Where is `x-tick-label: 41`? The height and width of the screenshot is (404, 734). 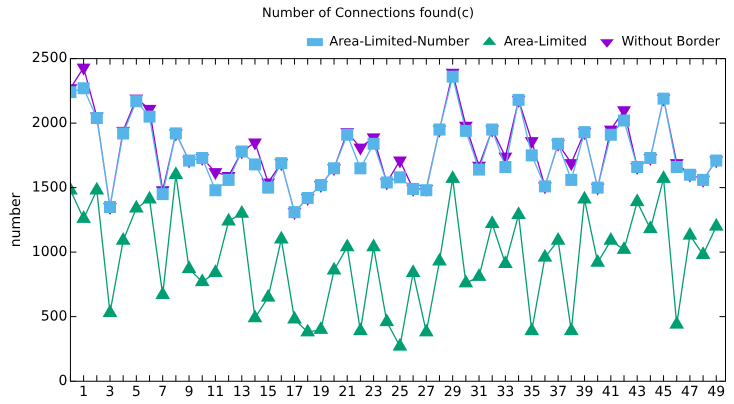 x-tick-label: 41 is located at coordinates (611, 392).